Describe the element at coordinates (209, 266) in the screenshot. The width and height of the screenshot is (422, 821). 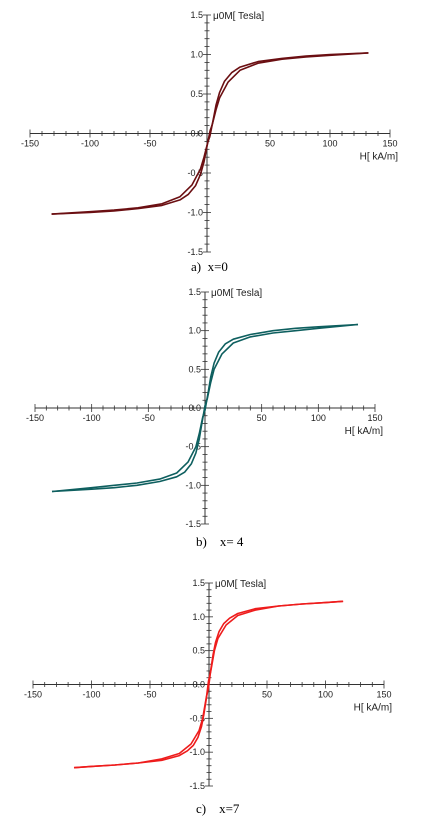
I see `caption-a: a) x=0` at that location.